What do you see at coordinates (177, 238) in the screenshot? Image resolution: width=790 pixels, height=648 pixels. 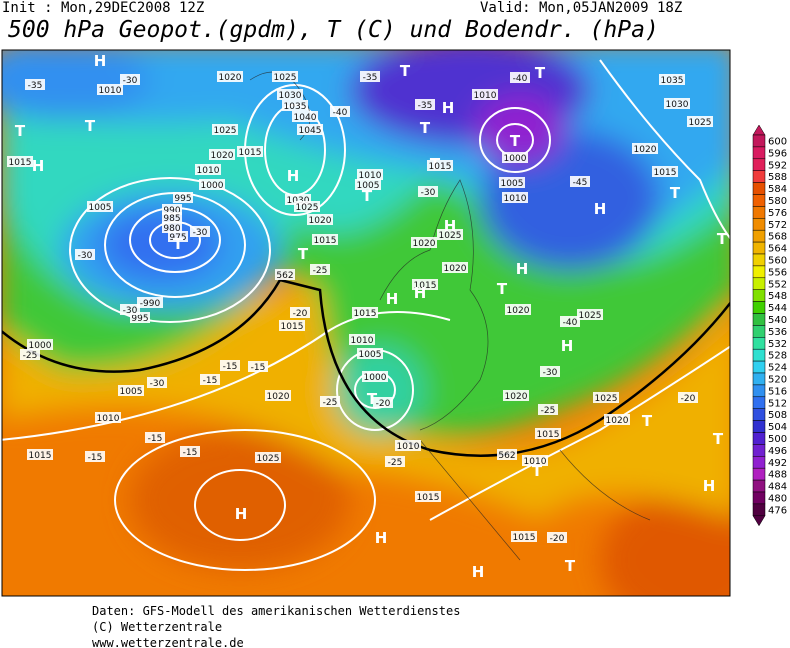 I see `contour-label: 975` at bounding box center [177, 238].